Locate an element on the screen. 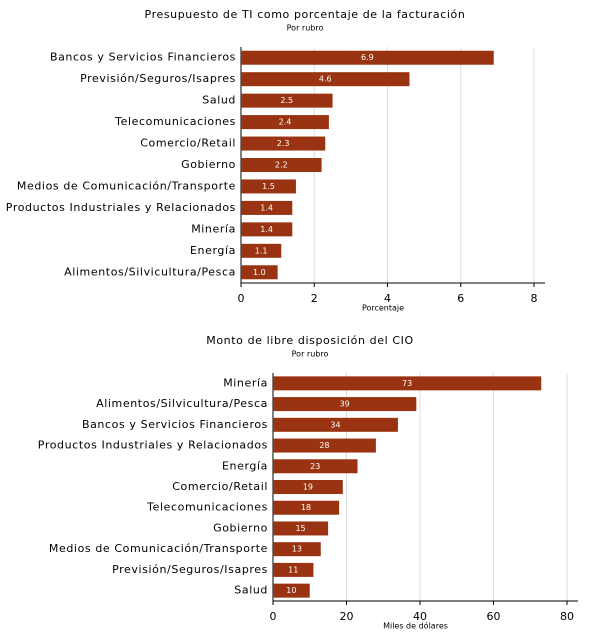 The image size is (596, 639). x-tick-label: 20 is located at coordinates (346, 616).